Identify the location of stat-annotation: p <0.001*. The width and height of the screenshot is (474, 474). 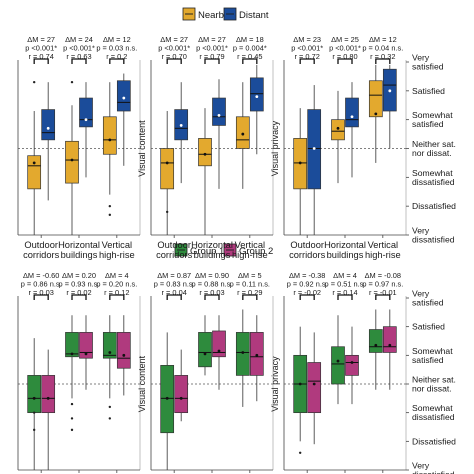
(307, 48).